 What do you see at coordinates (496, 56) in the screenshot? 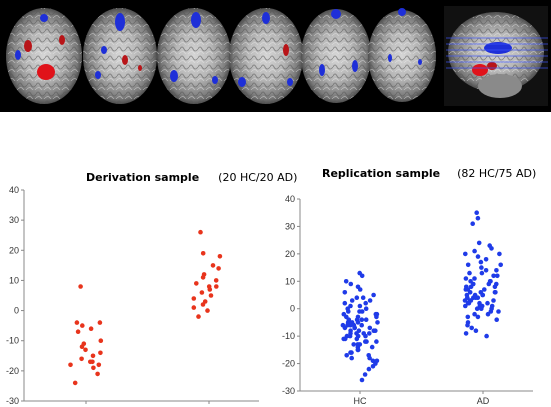
I see `sagittal-slice` at bounding box center [496, 56].